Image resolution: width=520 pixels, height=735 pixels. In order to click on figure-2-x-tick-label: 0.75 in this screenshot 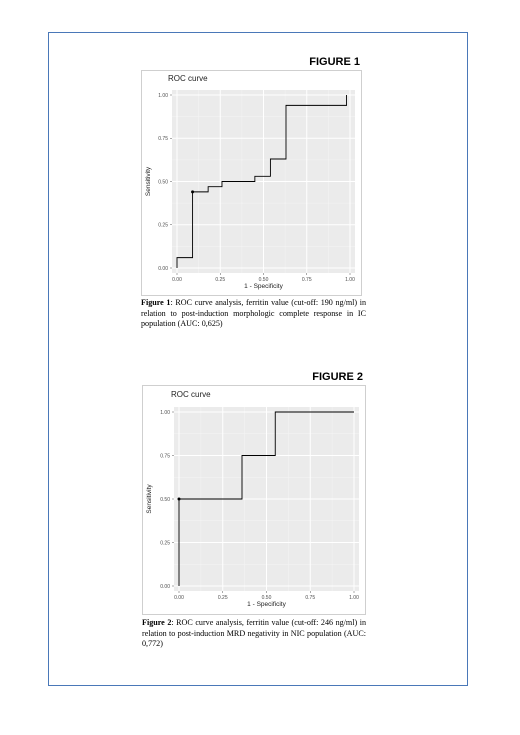, I will do `click(310, 598)`.